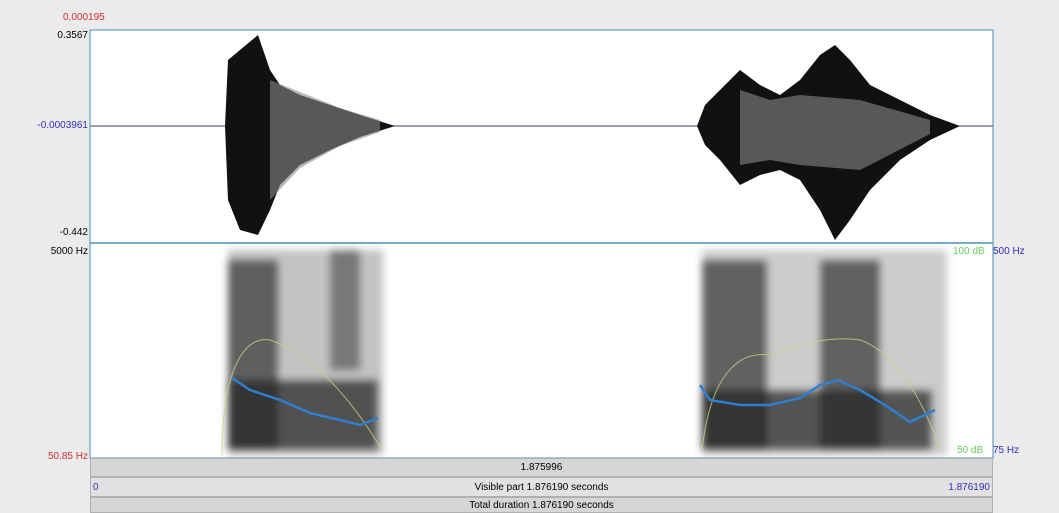  Describe the element at coordinates (1006, 450) in the screenshot. I see `pitch-min: 75 Hz` at that location.